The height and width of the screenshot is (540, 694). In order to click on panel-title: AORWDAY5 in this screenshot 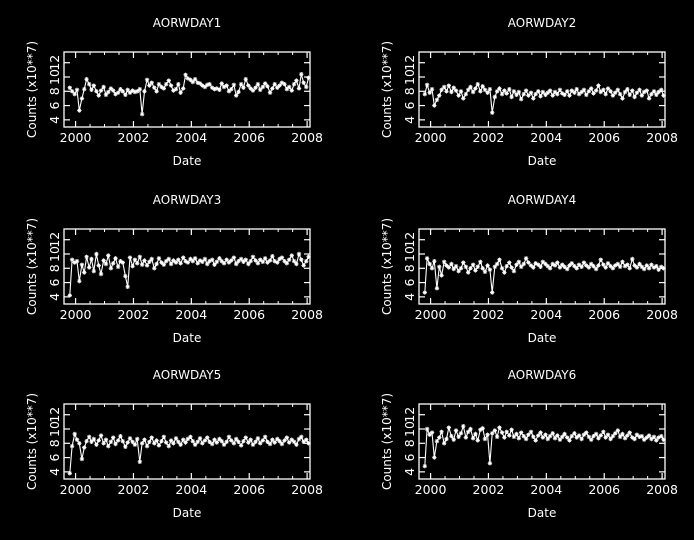, I will do `click(187, 375)`.